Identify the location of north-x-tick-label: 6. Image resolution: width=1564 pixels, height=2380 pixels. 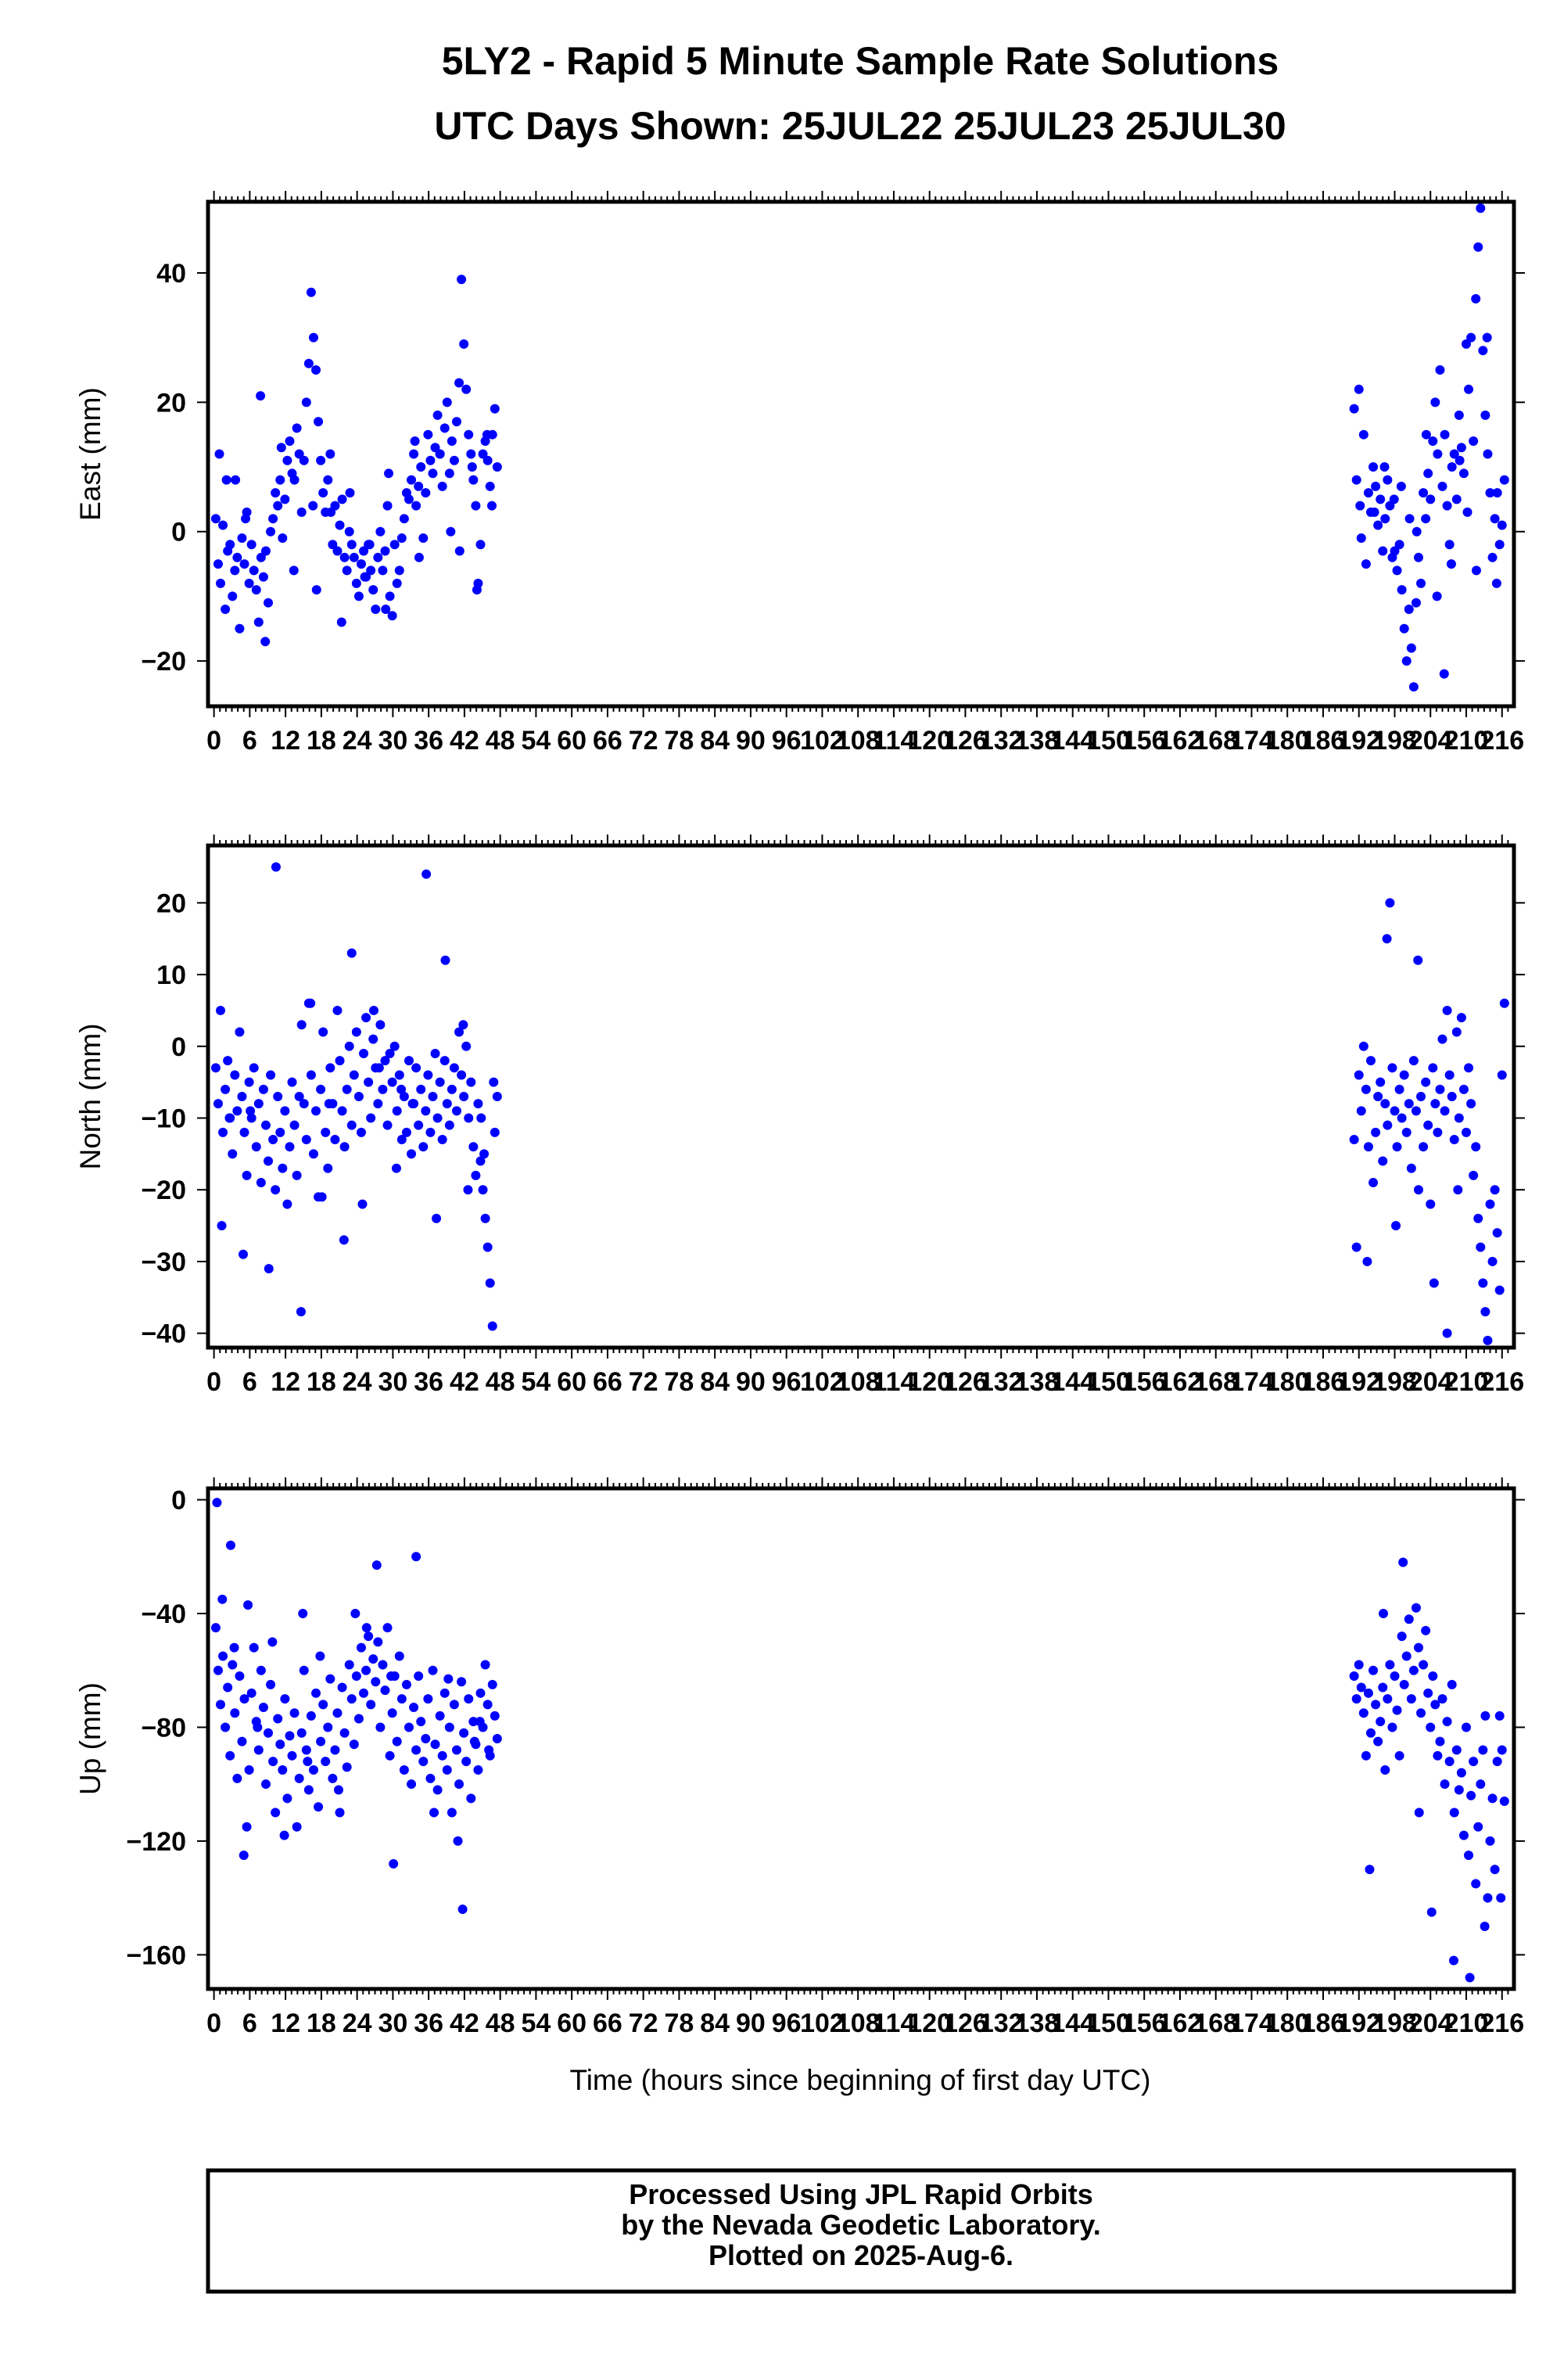
(250, 1382).